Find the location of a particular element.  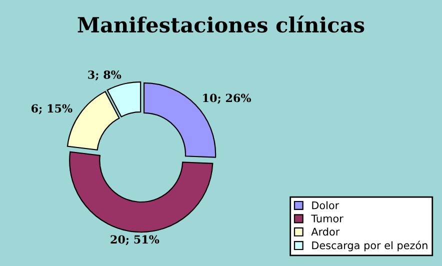

legend-label: Dolor is located at coordinates (326, 205).